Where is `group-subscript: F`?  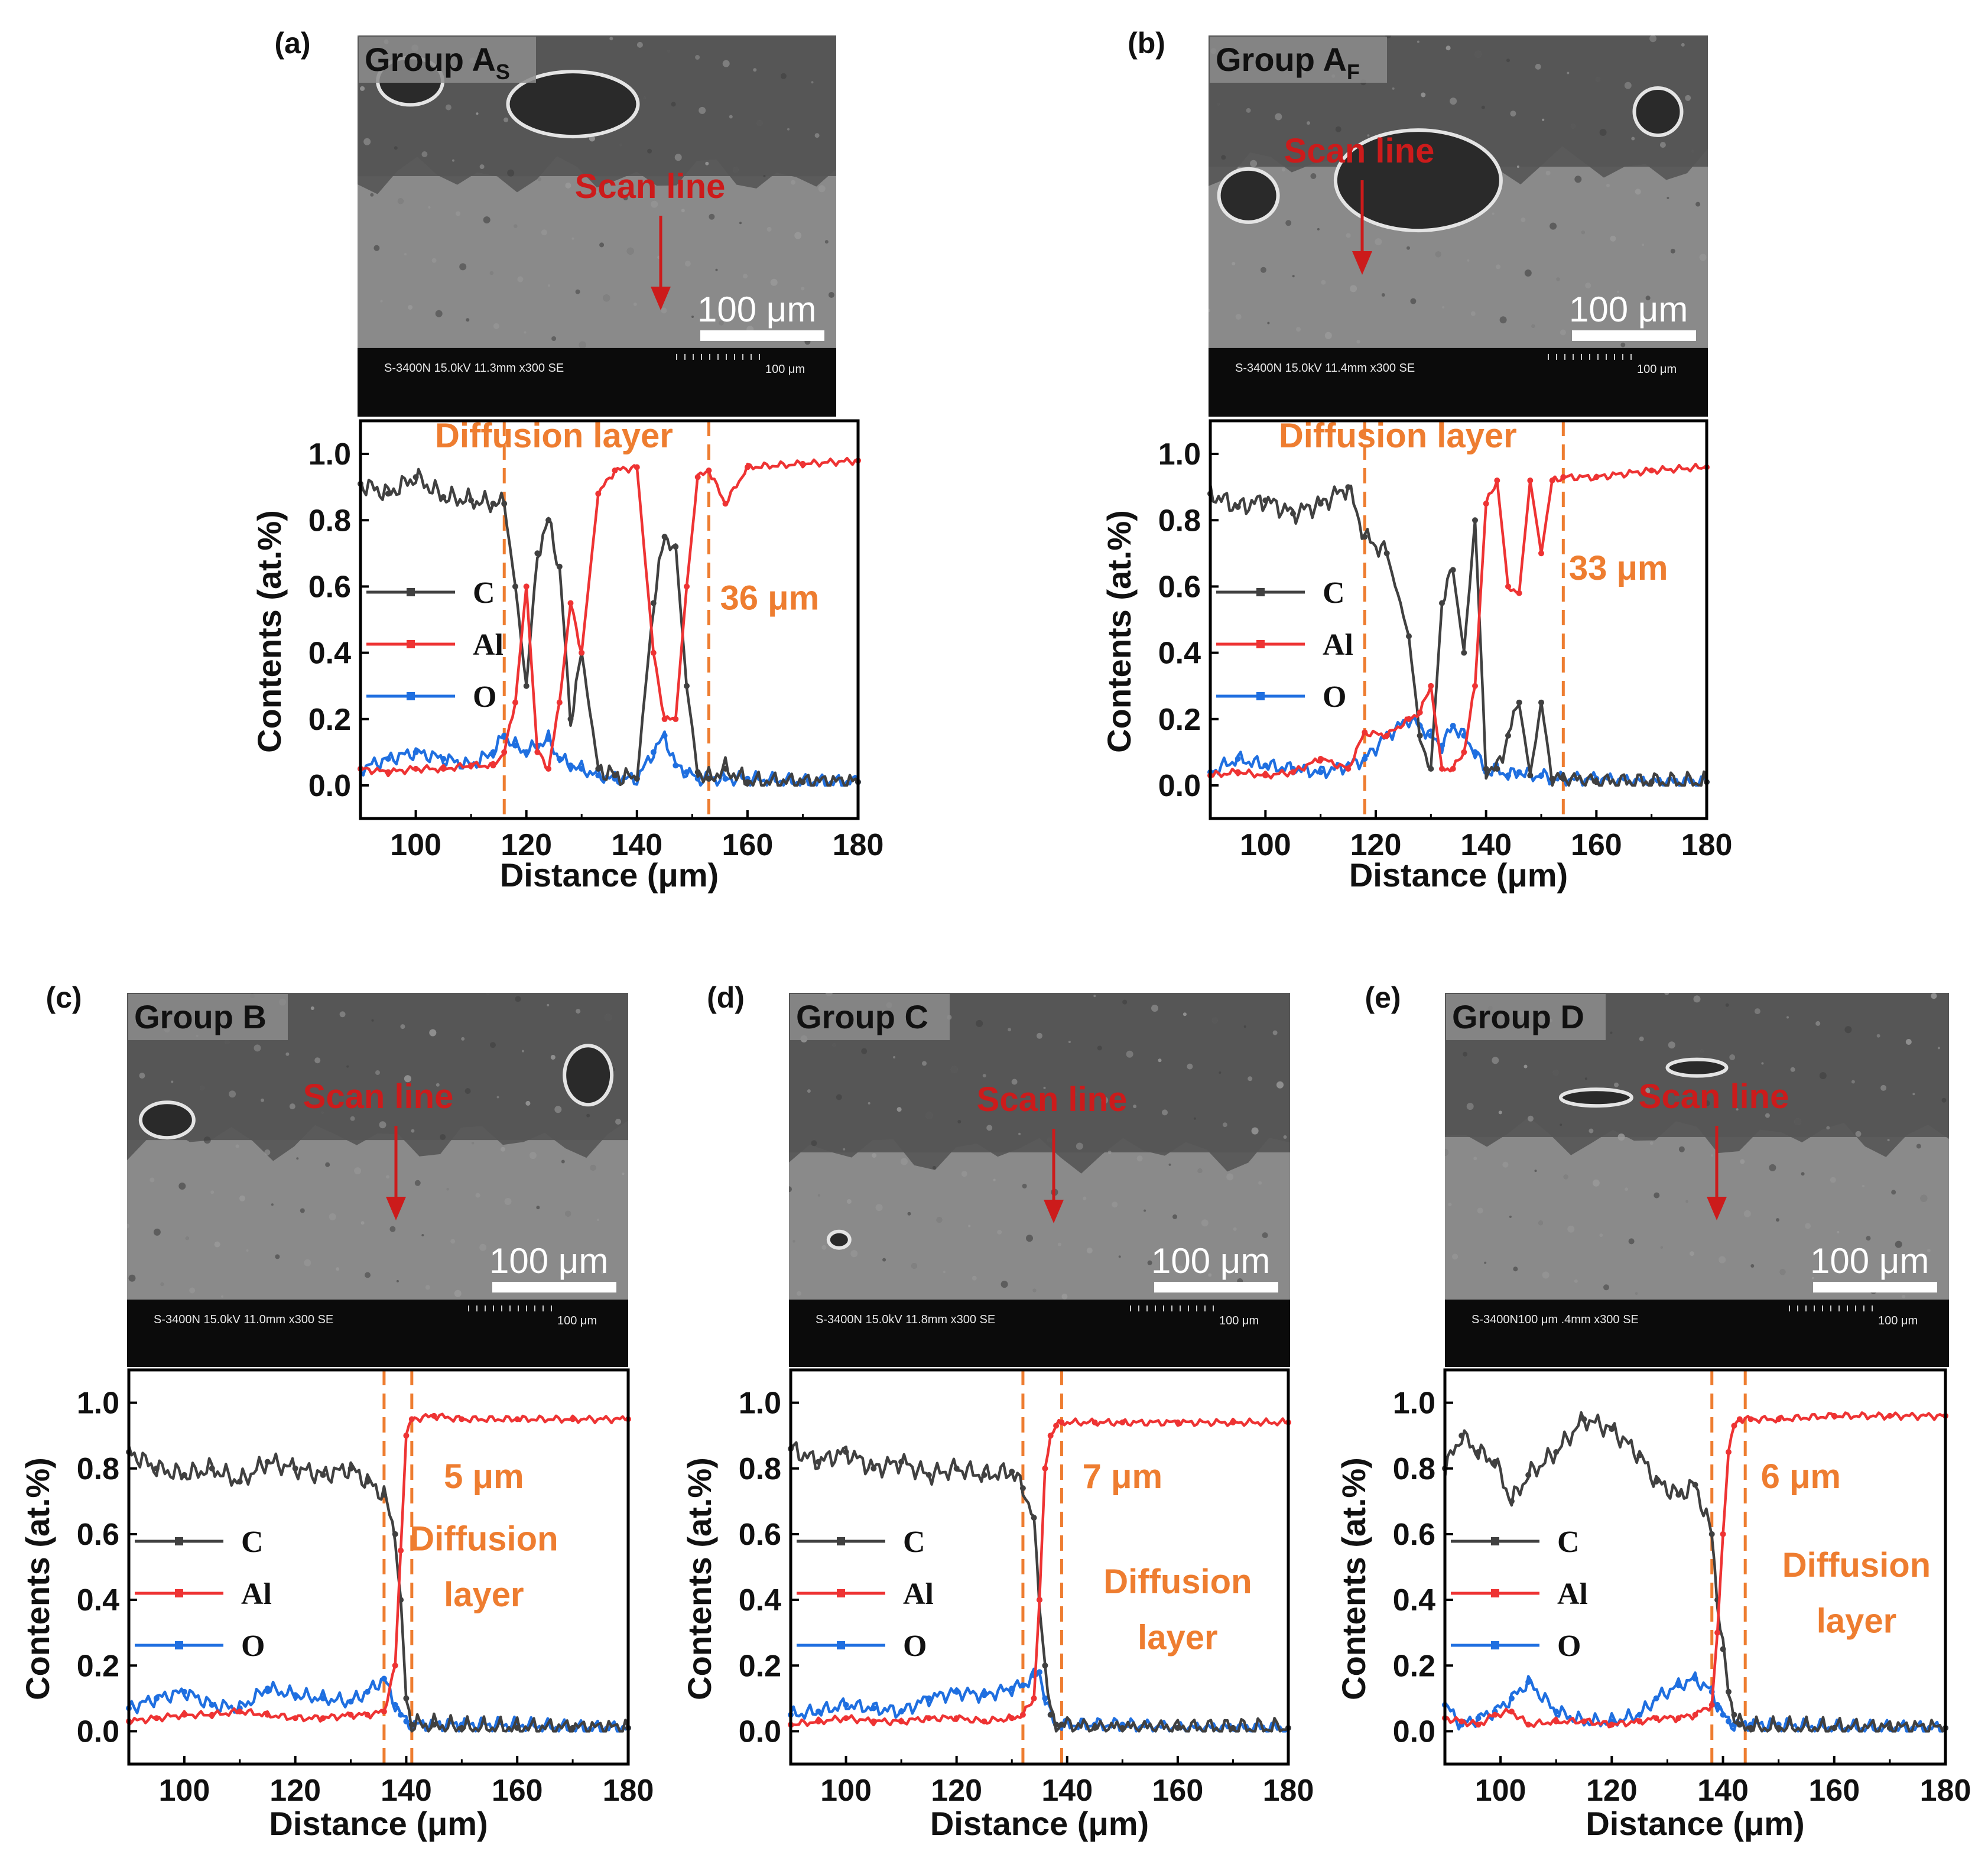
group-subscript: F is located at coordinates (1353, 72).